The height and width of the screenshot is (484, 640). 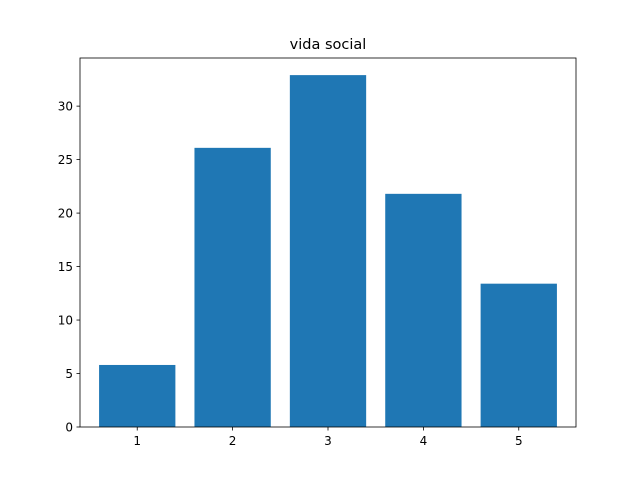 I want to click on x-tick-label-1: 1, so click(x=137, y=441).